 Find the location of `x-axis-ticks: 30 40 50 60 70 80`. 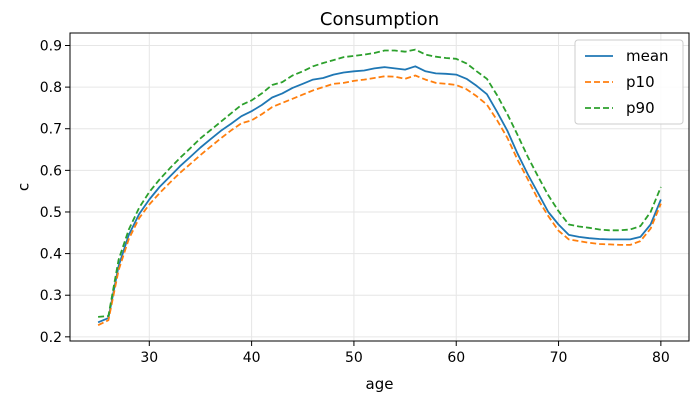

x-axis-ticks: 30 40 50 60 70 80 is located at coordinates (405, 353).